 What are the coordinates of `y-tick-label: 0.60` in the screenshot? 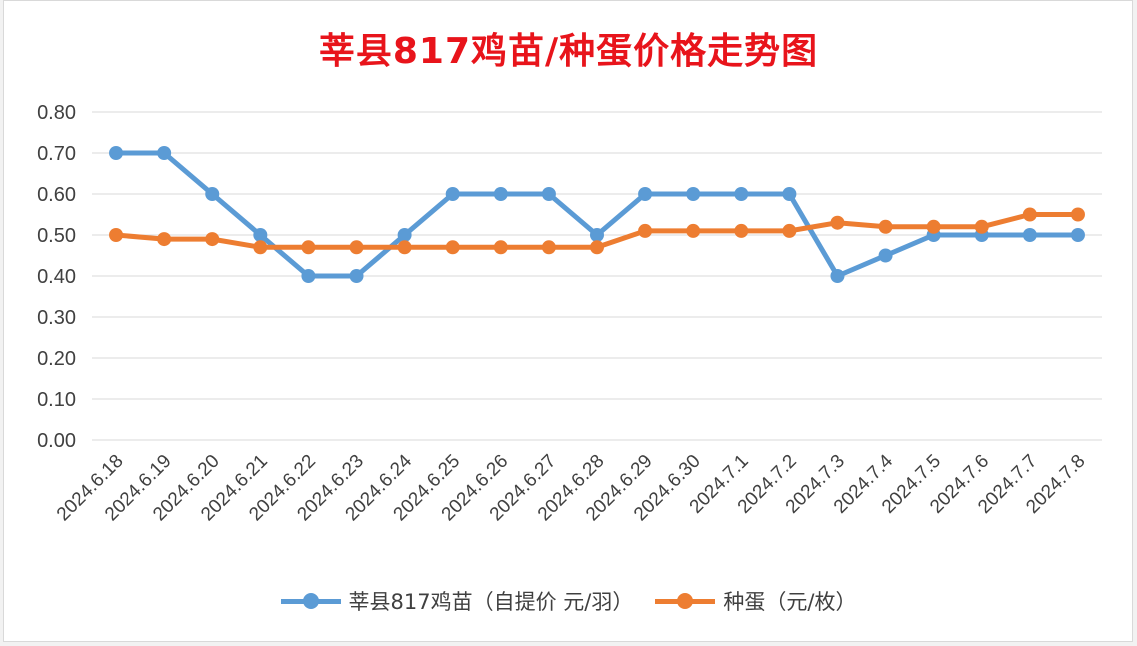 It's located at (56, 195).